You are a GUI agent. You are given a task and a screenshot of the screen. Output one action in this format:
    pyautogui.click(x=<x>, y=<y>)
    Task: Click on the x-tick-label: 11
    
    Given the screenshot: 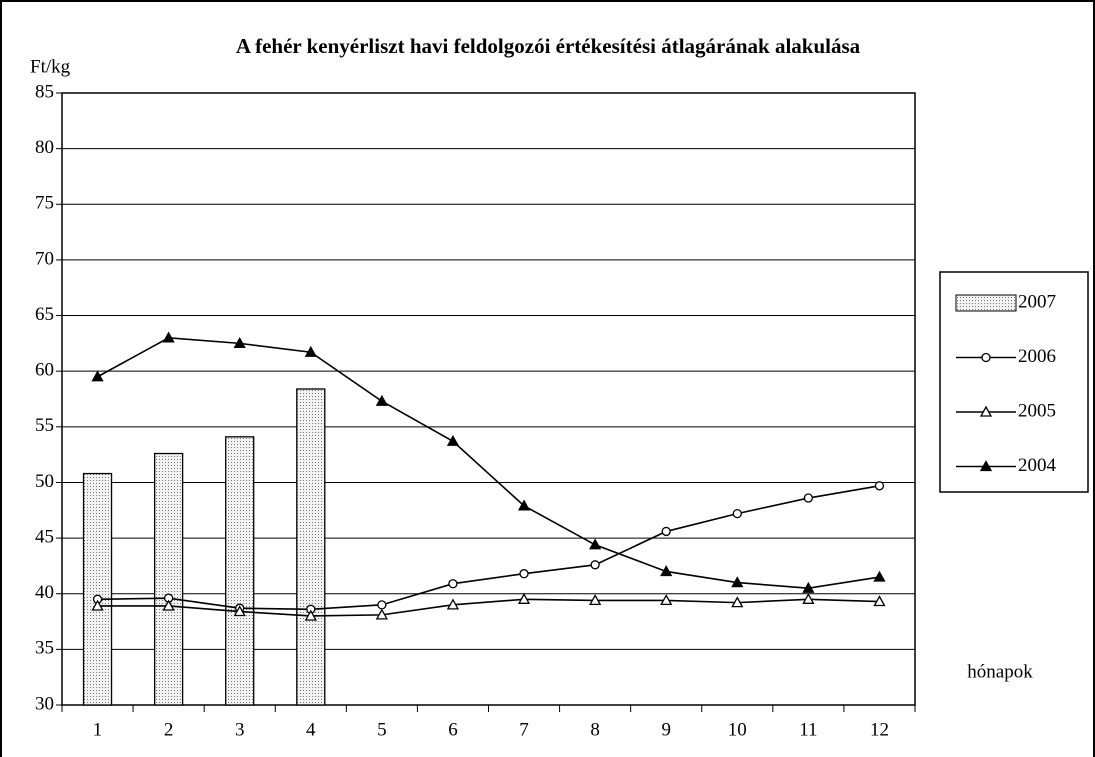 What is the action you would take?
    pyautogui.click(x=808, y=729)
    